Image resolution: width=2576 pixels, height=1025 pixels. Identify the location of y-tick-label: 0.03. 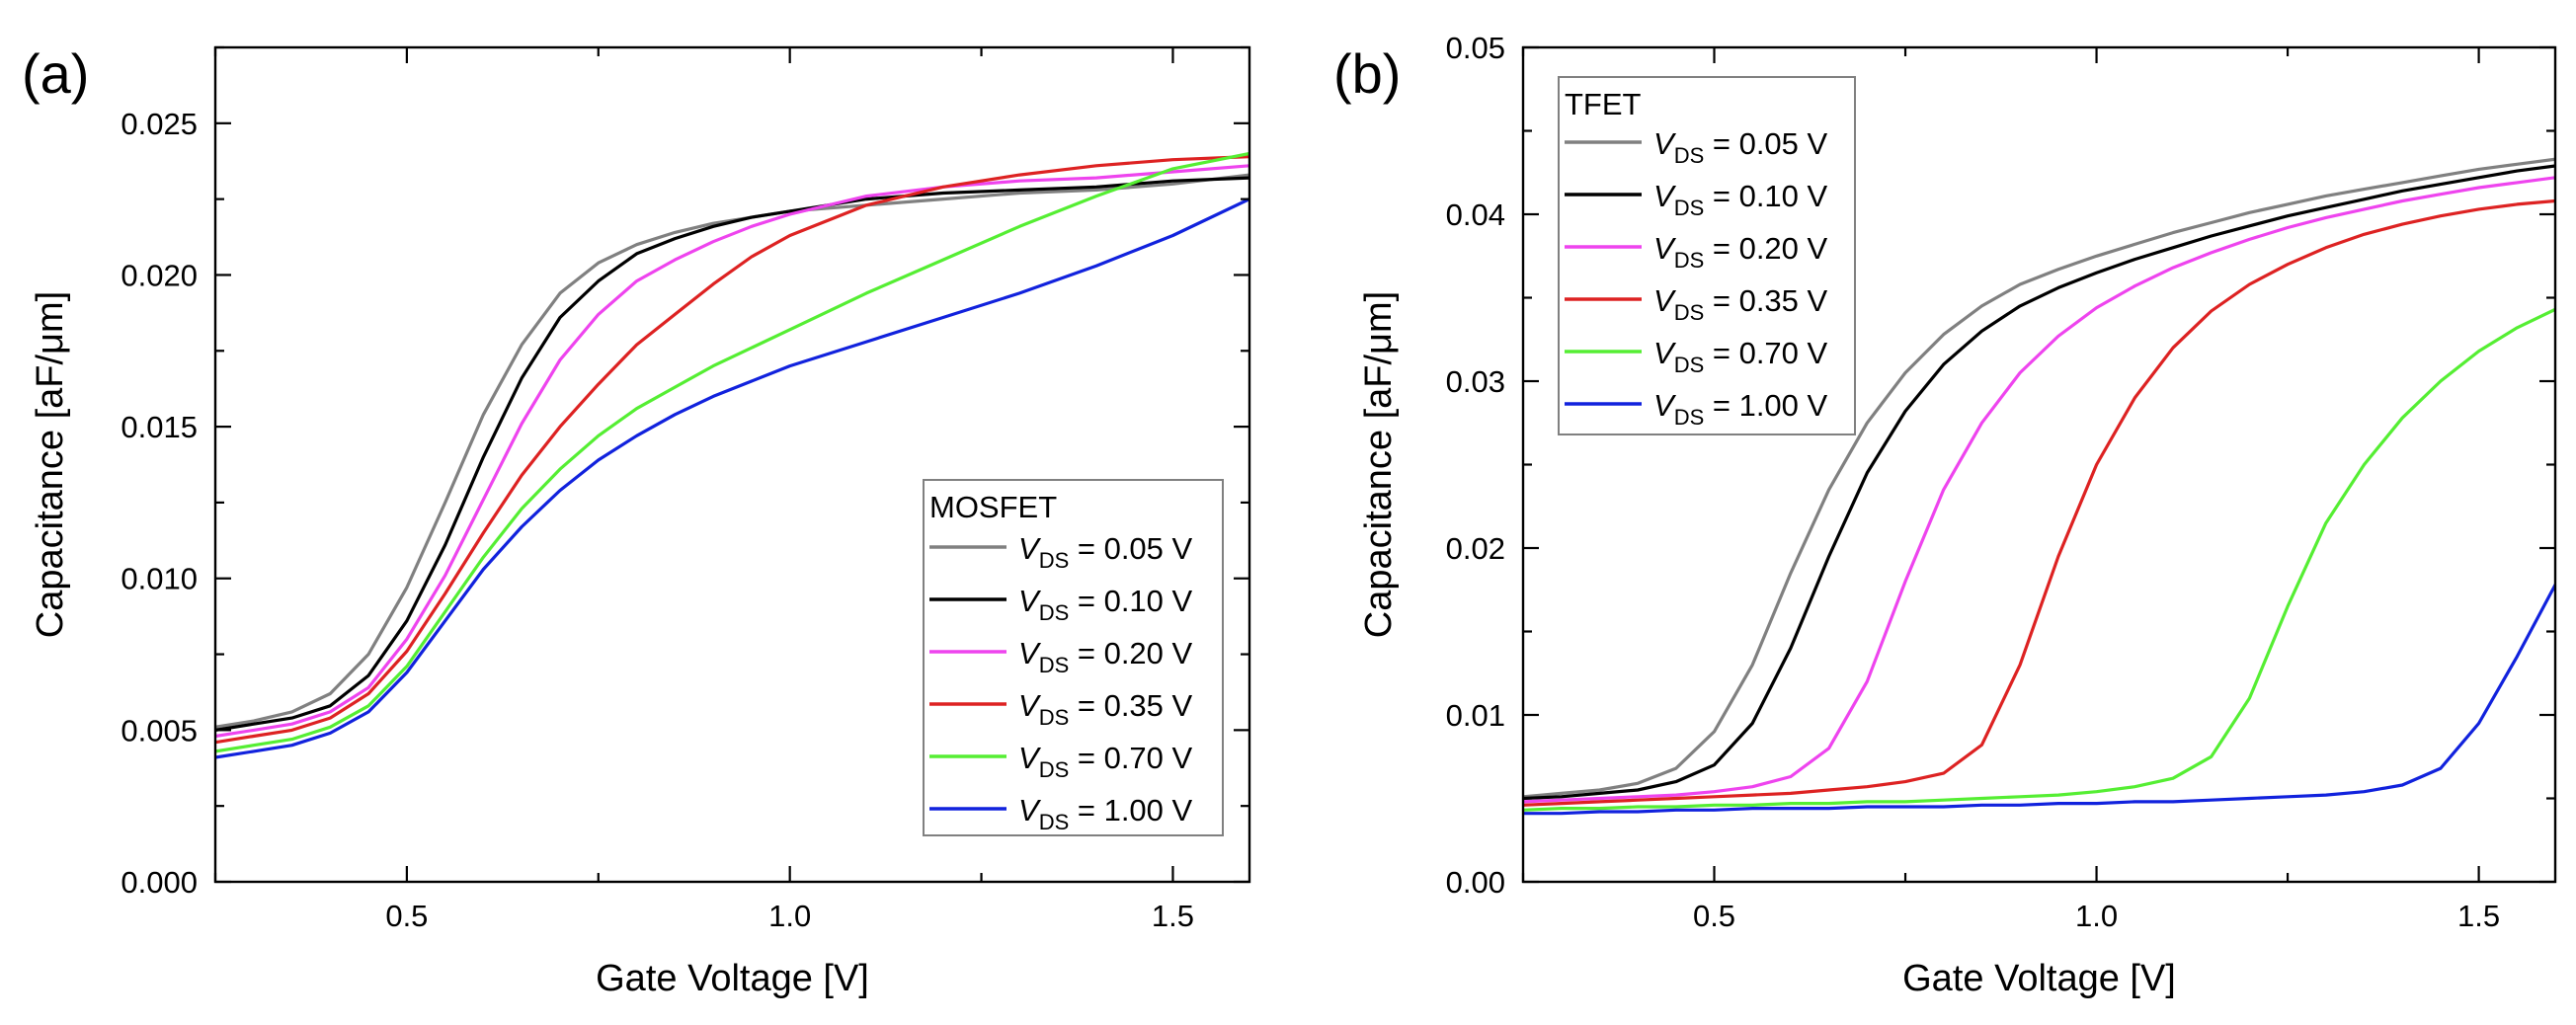
(1475, 381).